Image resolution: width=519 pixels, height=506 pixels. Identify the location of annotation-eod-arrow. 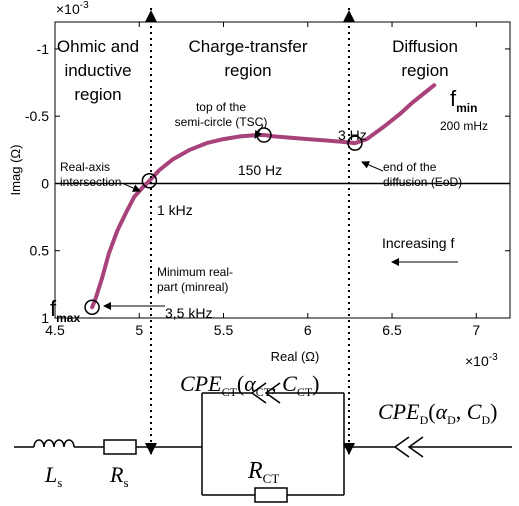
(372, 166).